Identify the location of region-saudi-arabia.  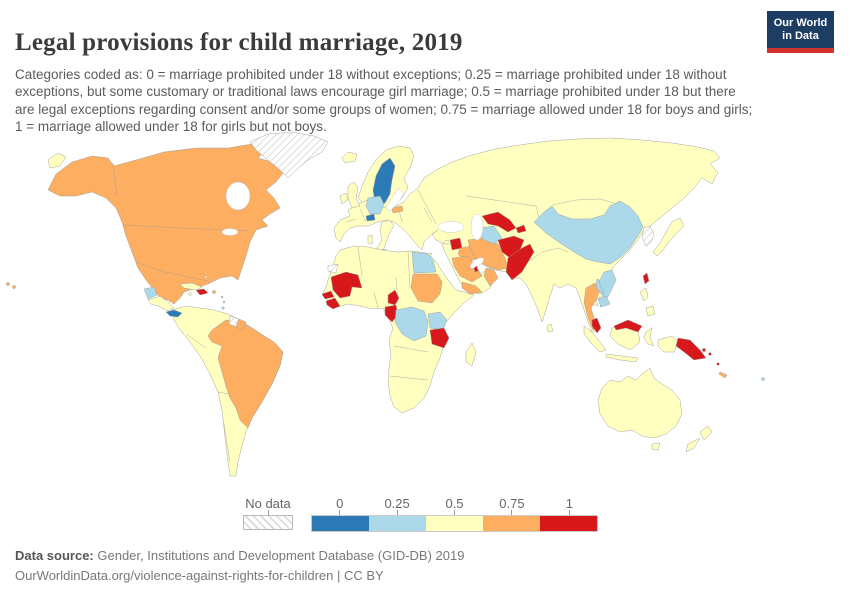
(467, 269).